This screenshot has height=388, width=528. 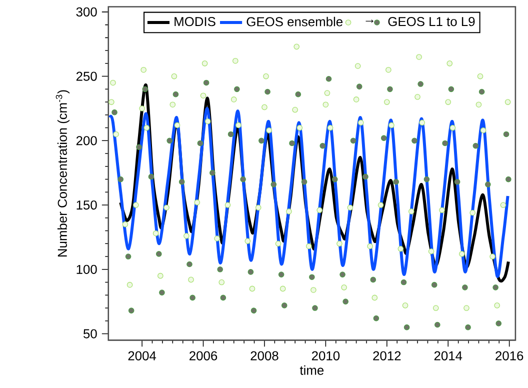 I want to click on annotation: →, so click(x=370, y=21).